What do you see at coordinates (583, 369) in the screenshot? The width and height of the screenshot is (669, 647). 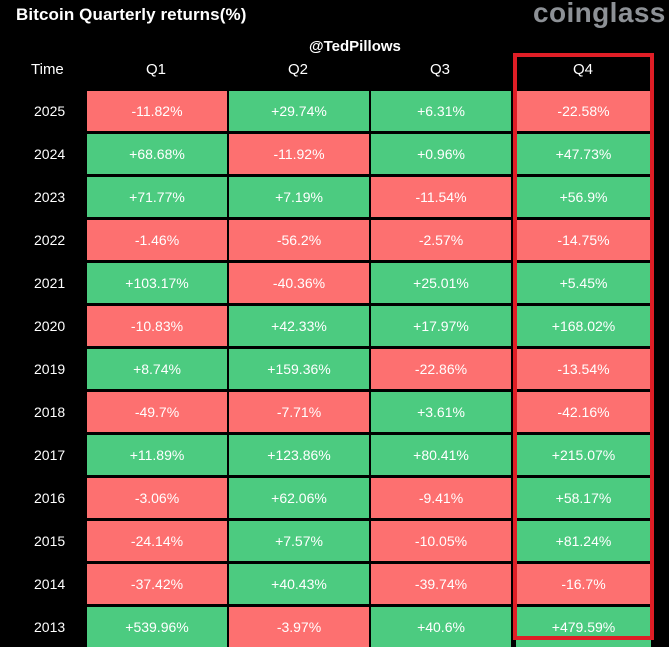 I see `return-cell-2019-q4: -13.54%` at bounding box center [583, 369].